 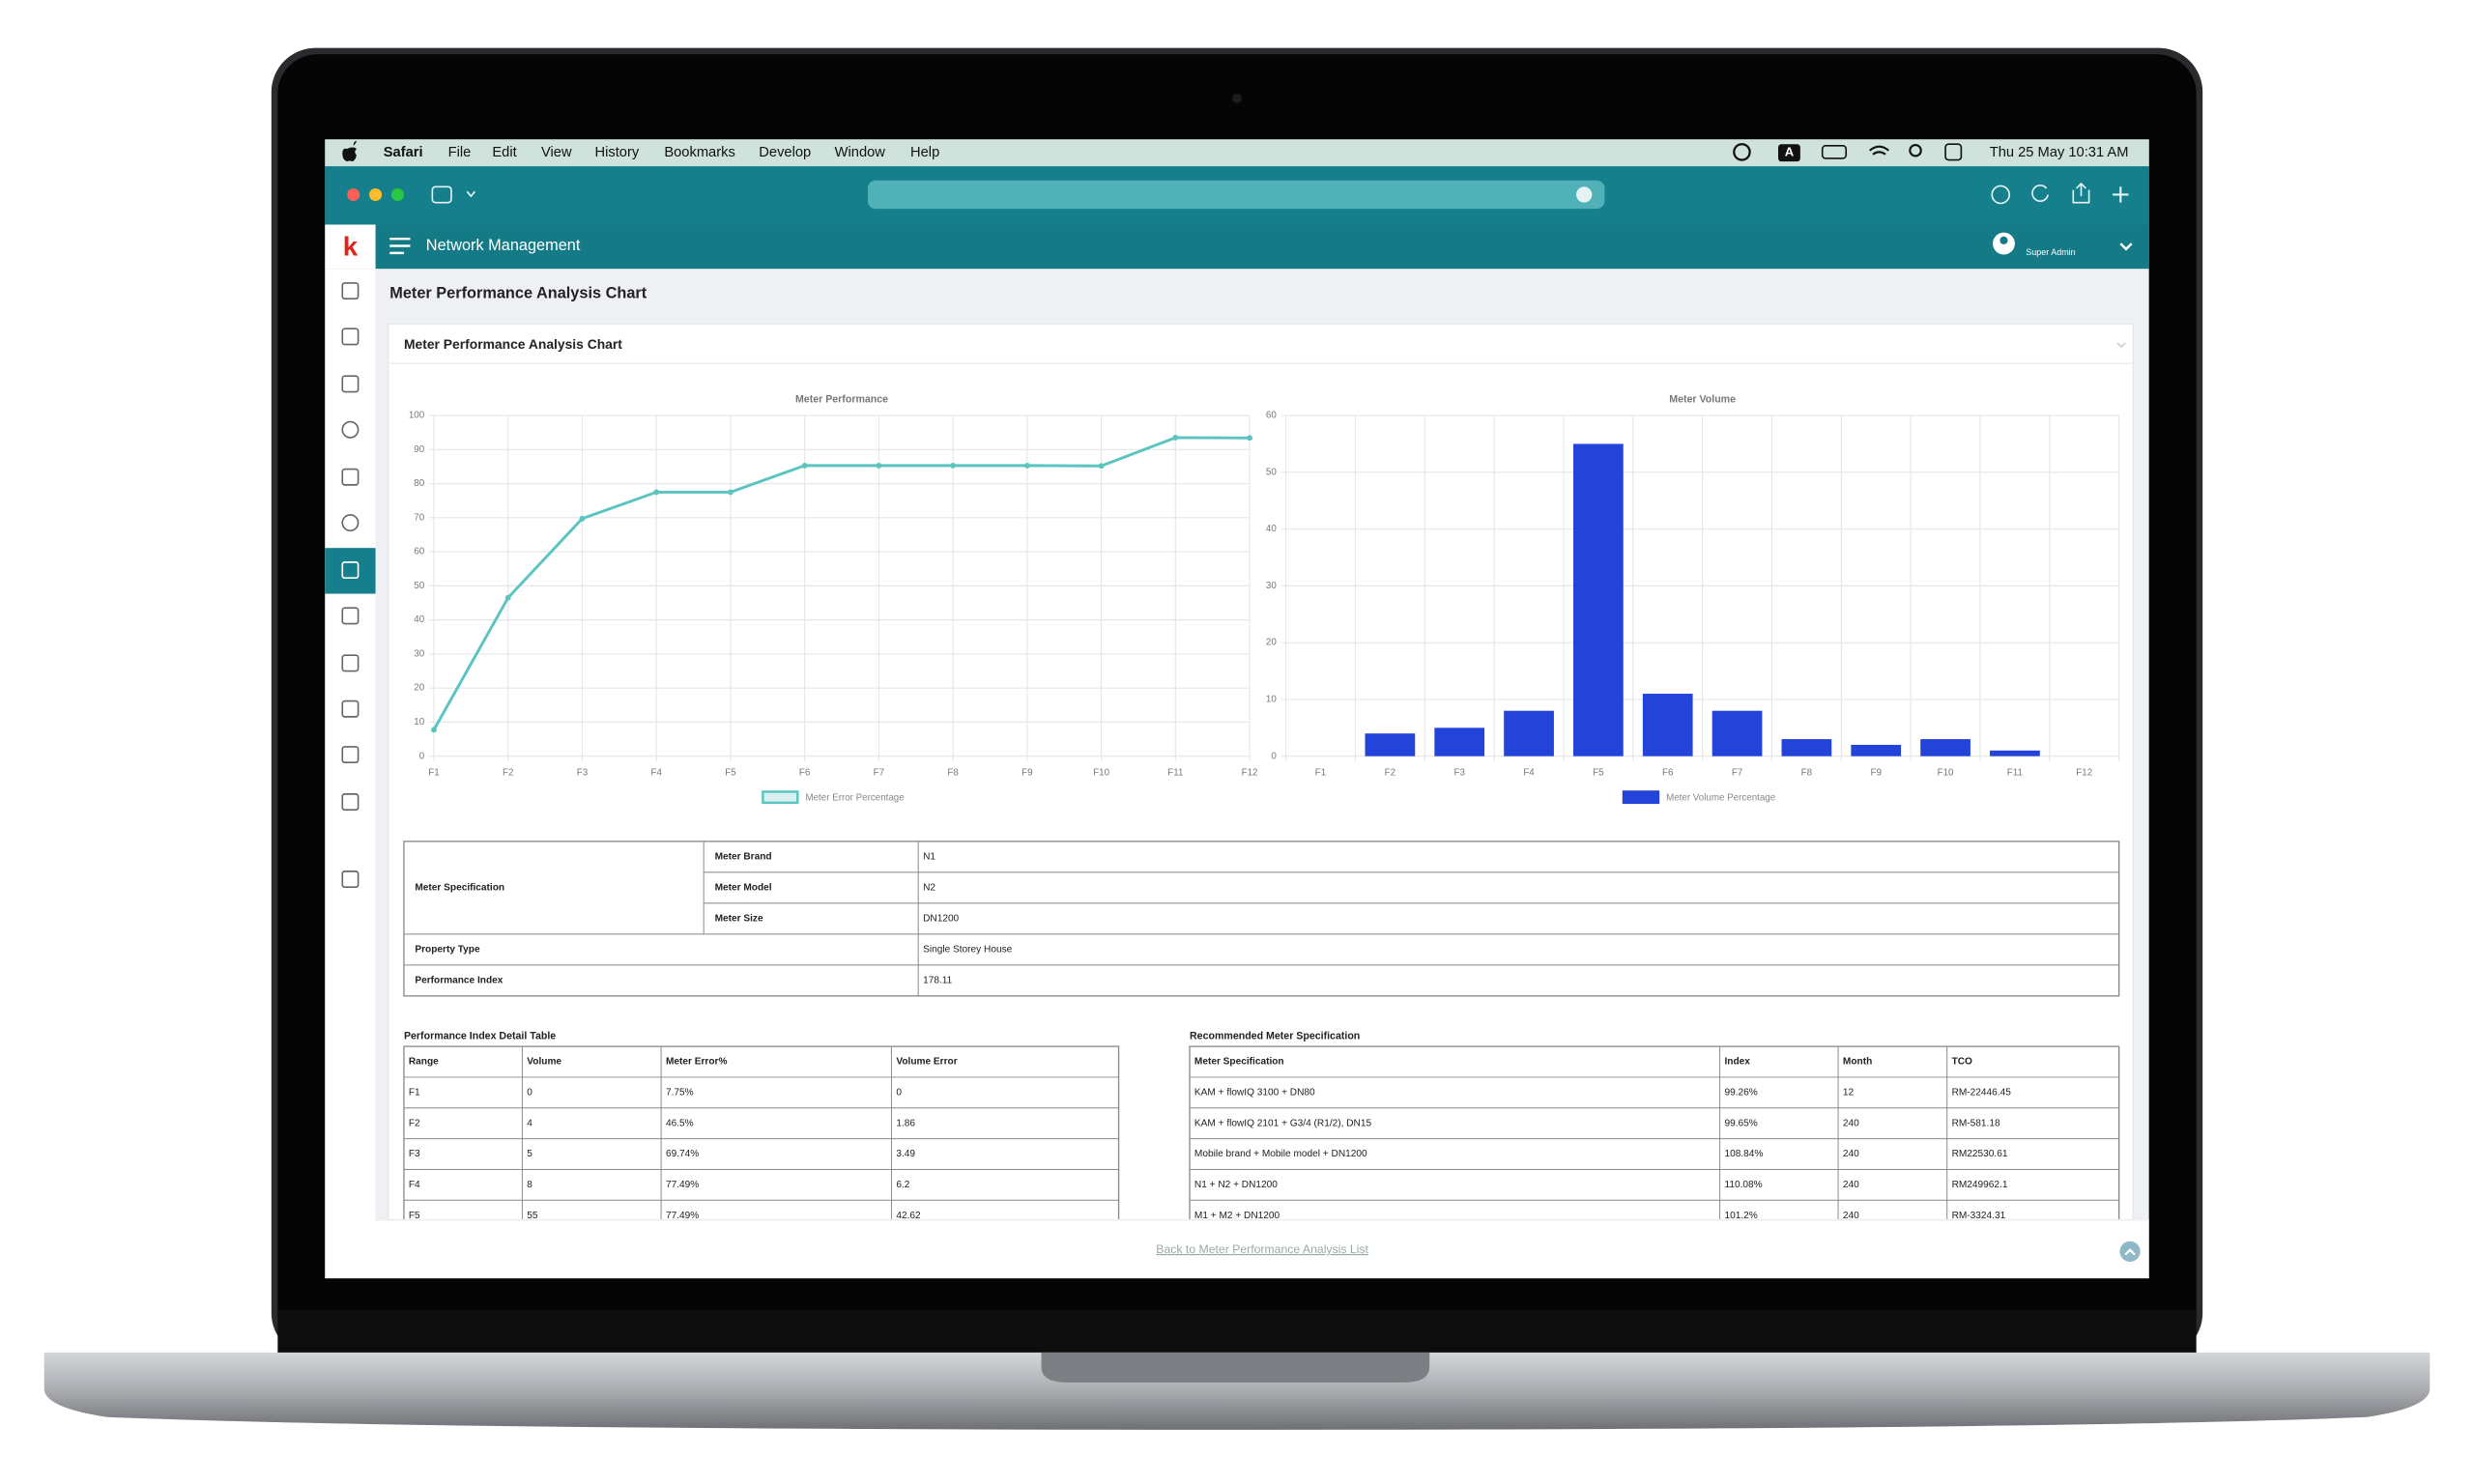 I want to click on wifi-icon, so click(x=1879, y=150).